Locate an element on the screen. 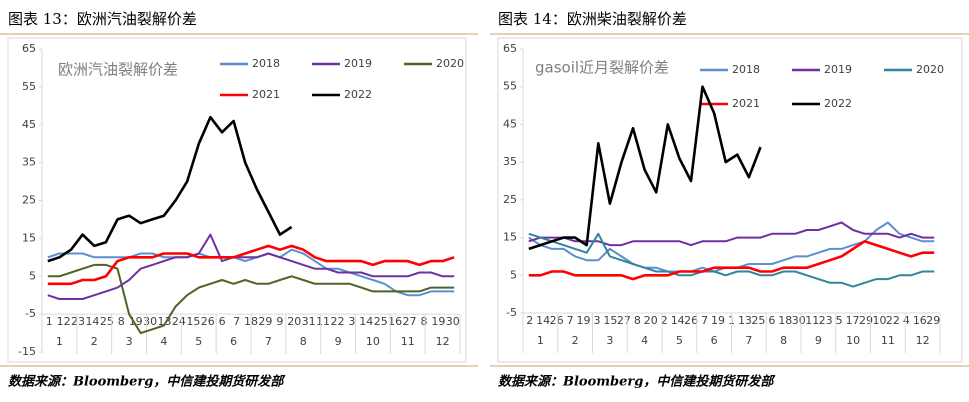  legend-label: 2019 is located at coordinates (358, 63).